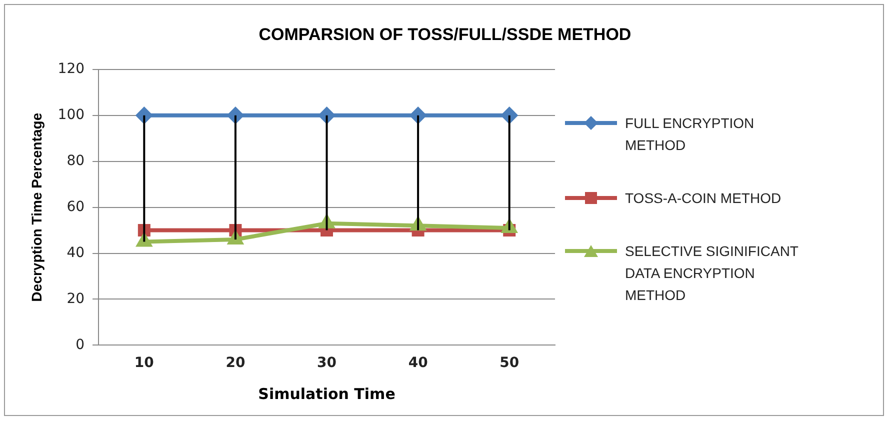  What do you see at coordinates (327, 363) in the screenshot?
I see `x-tick-label: 30` at bounding box center [327, 363].